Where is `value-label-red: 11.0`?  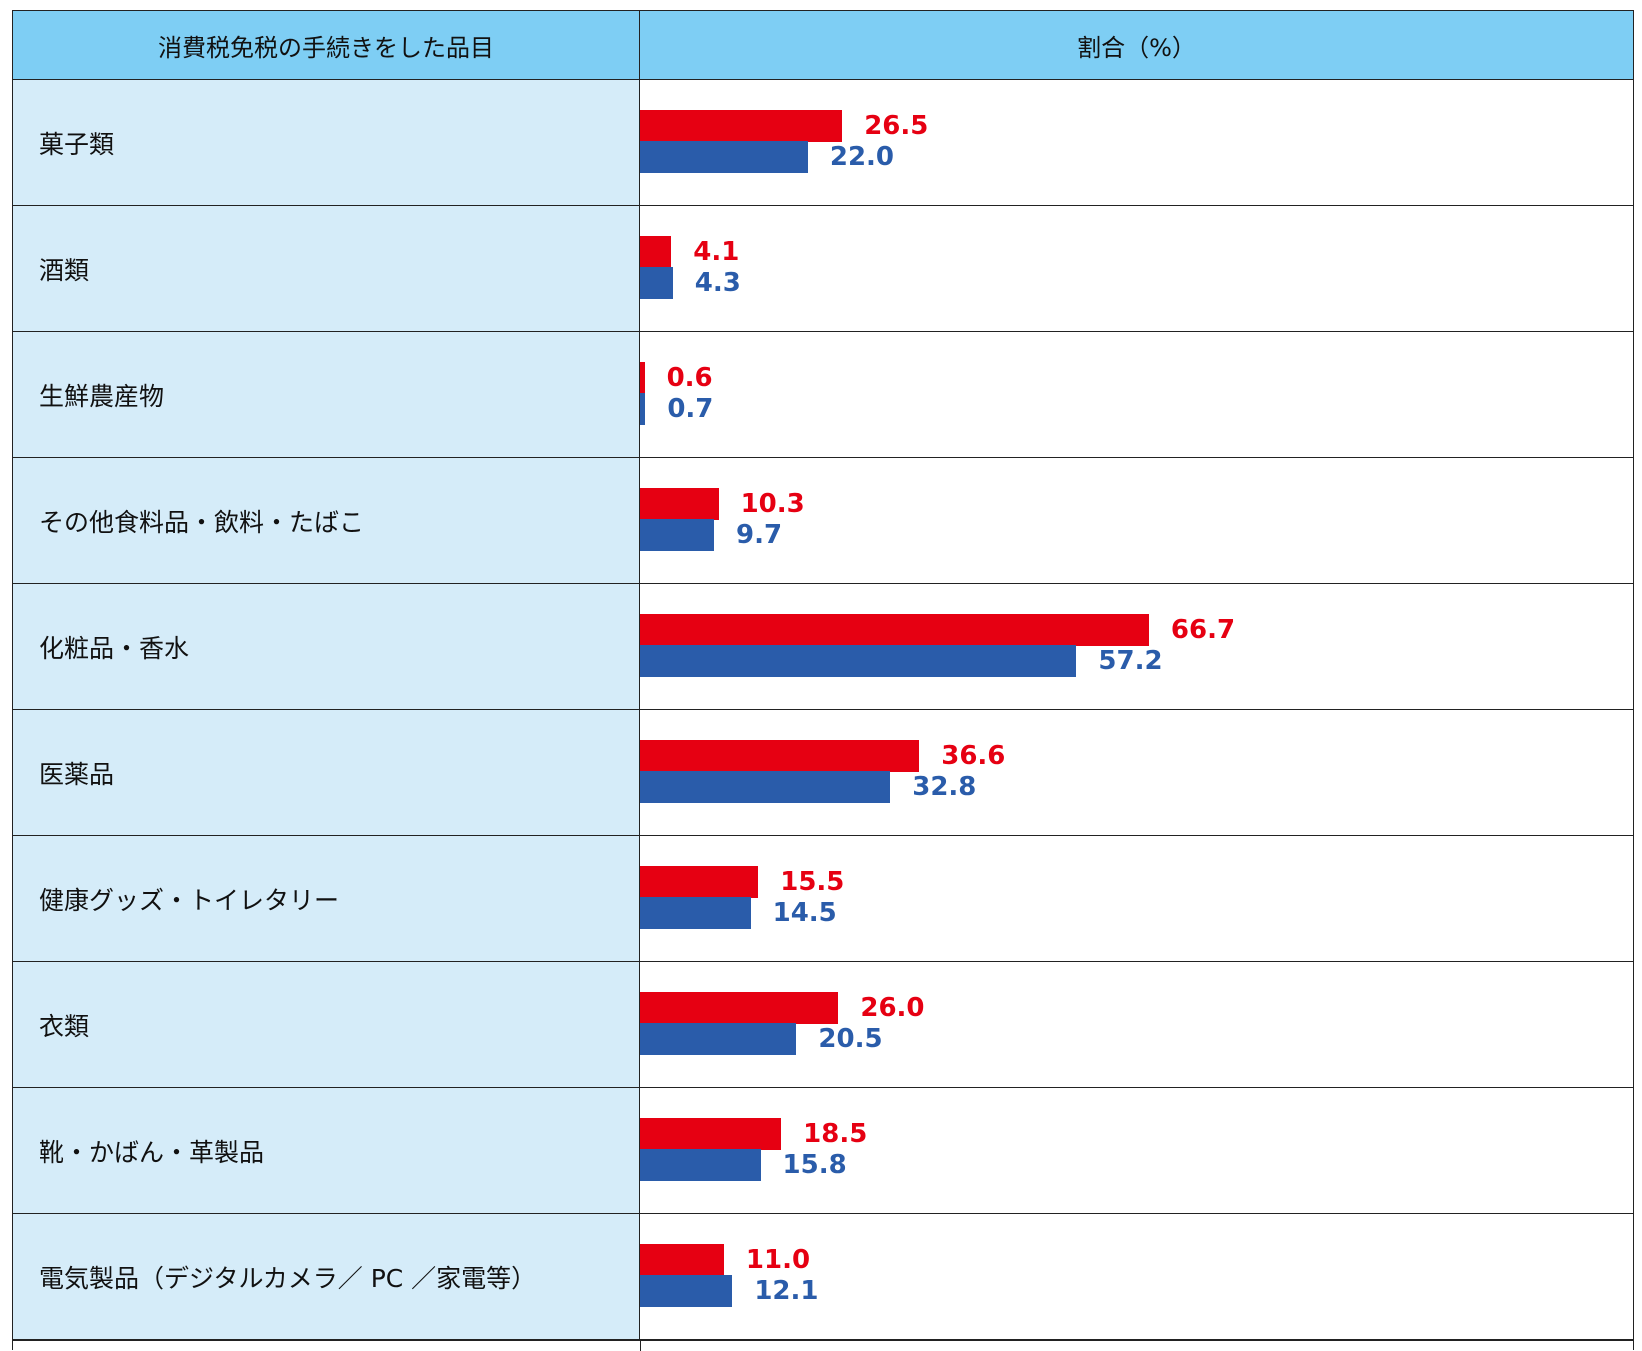
value-label-red: 11.0 is located at coordinates (778, 1260).